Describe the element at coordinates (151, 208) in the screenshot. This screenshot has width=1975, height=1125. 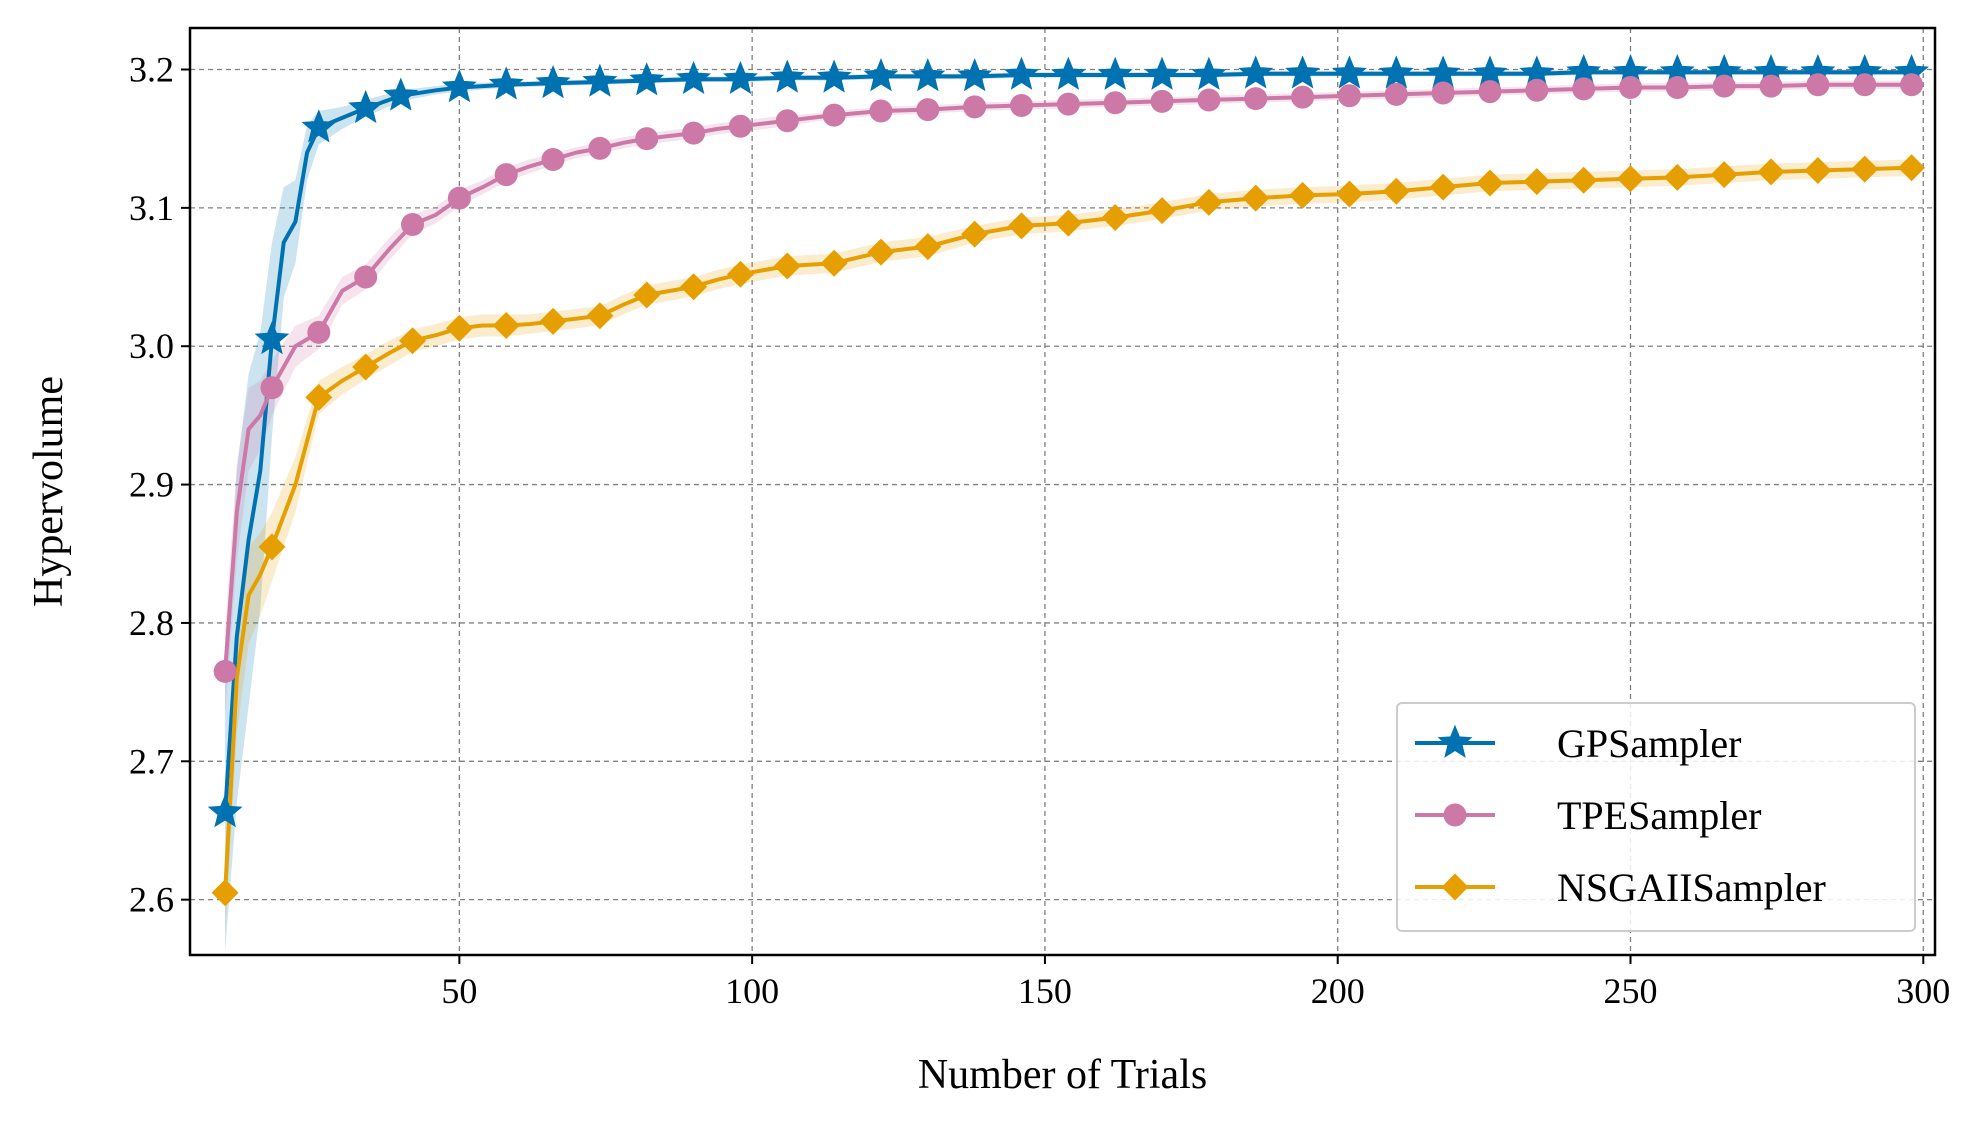
I see `y-tick-label: 3.1` at that location.